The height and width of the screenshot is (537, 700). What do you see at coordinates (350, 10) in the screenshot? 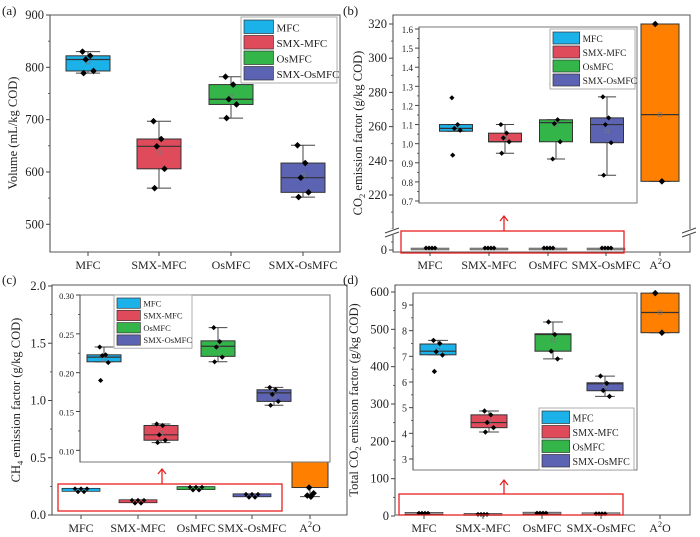
I see `panel-b-label: (b)` at bounding box center [350, 10].